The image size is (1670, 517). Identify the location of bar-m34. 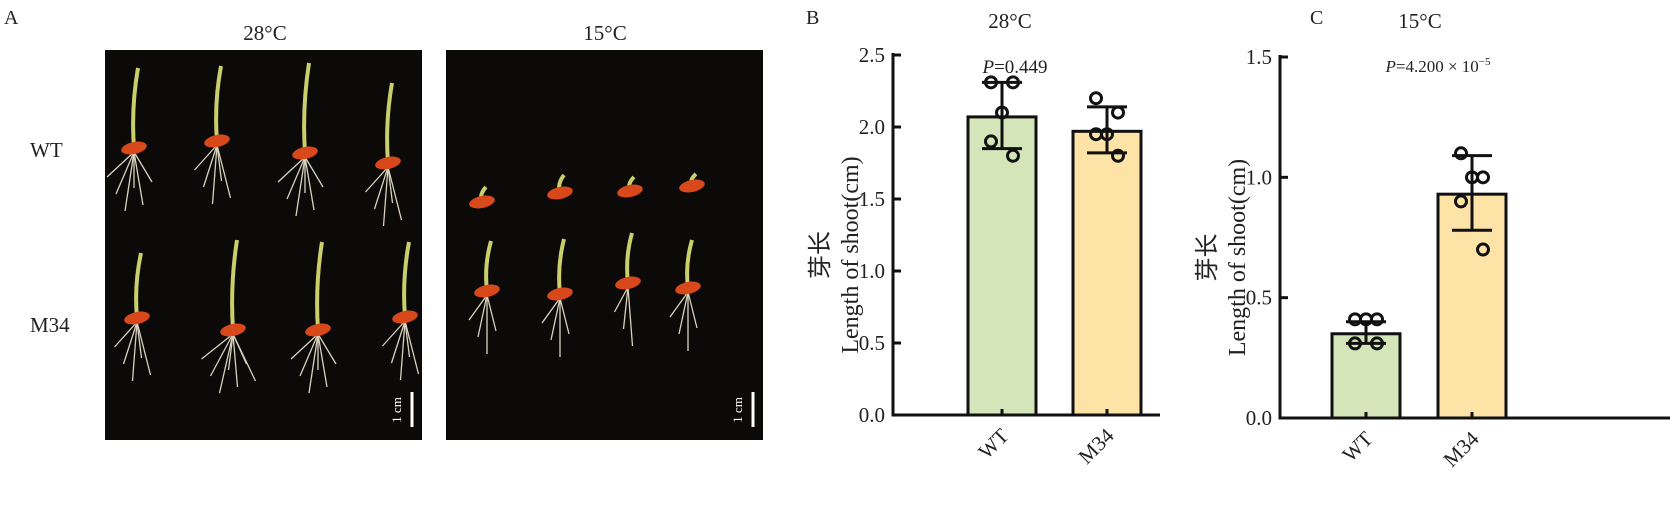
(1107, 273).